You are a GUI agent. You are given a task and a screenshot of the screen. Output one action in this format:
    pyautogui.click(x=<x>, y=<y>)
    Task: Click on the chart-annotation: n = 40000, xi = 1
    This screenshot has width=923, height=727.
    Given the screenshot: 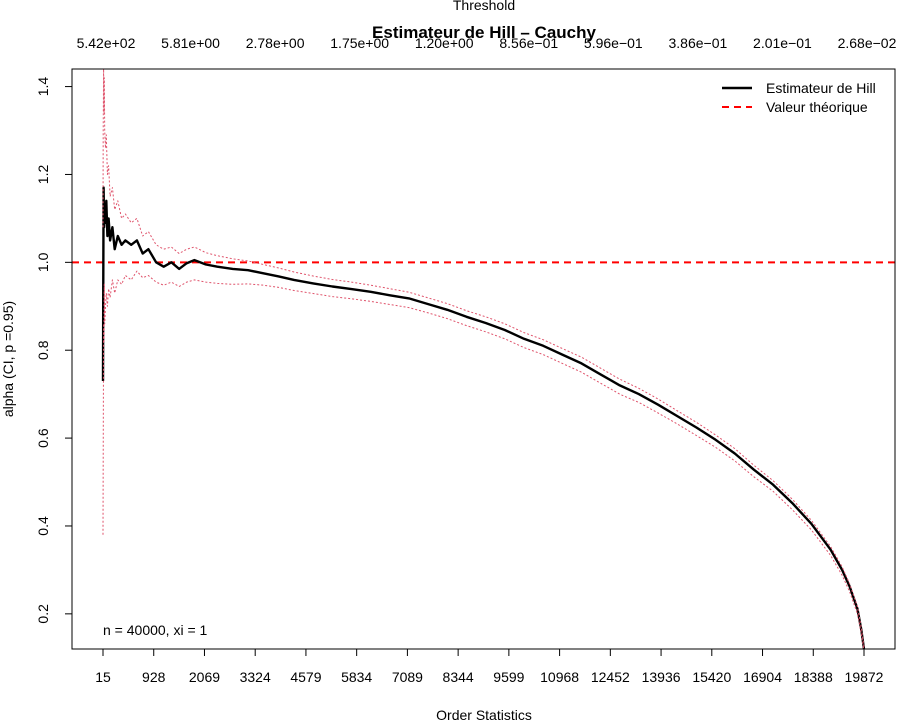 What is the action you would take?
    pyautogui.click(x=155, y=630)
    